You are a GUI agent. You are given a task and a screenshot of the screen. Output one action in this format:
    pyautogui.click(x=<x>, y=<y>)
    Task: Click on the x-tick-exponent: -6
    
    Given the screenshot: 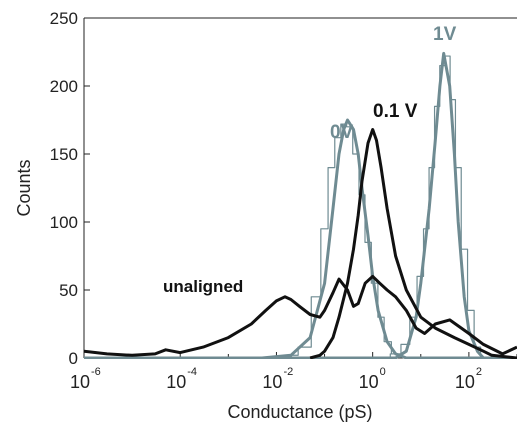 What is the action you would take?
    pyautogui.click(x=96, y=372)
    